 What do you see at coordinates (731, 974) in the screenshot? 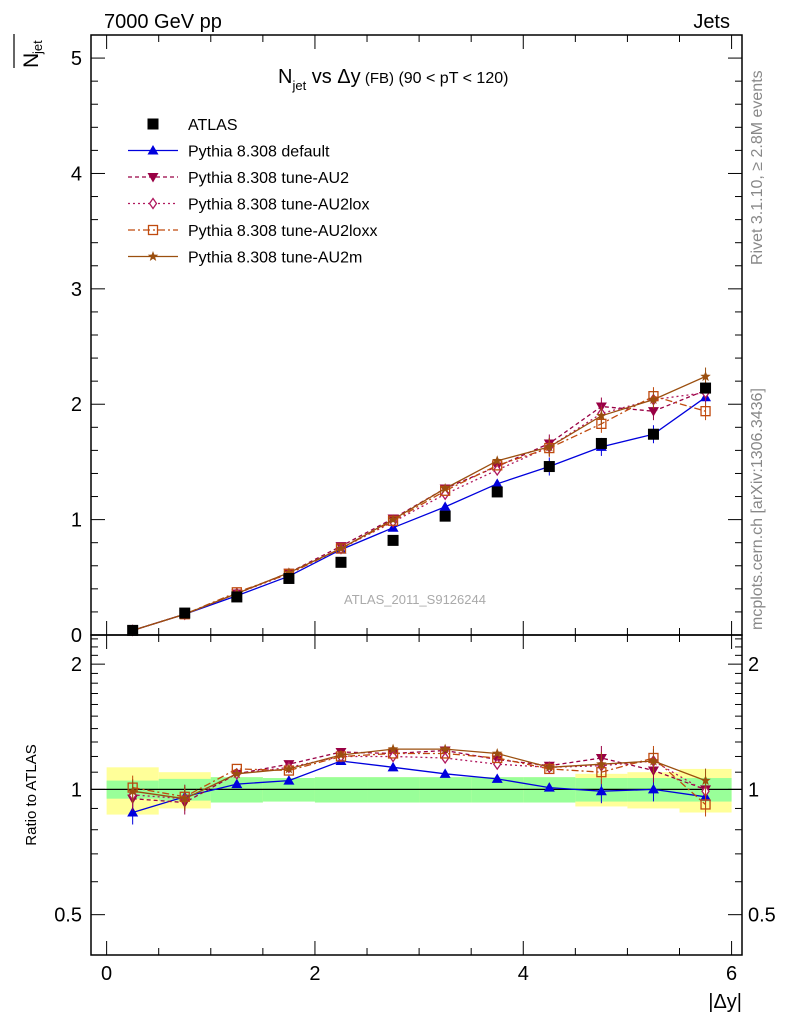
I see `ratio-xtick-label: 6` at bounding box center [731, 974].